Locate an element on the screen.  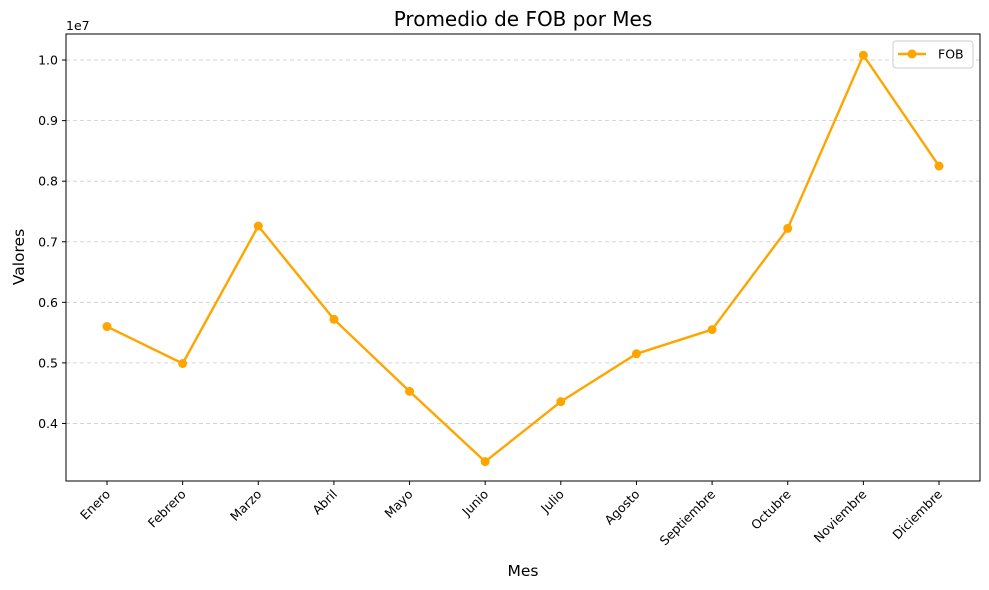
y-axis: 0.4 0.5 0.6 0.7 0.8 0.9 1.0 is located at coordinates (52, 242).